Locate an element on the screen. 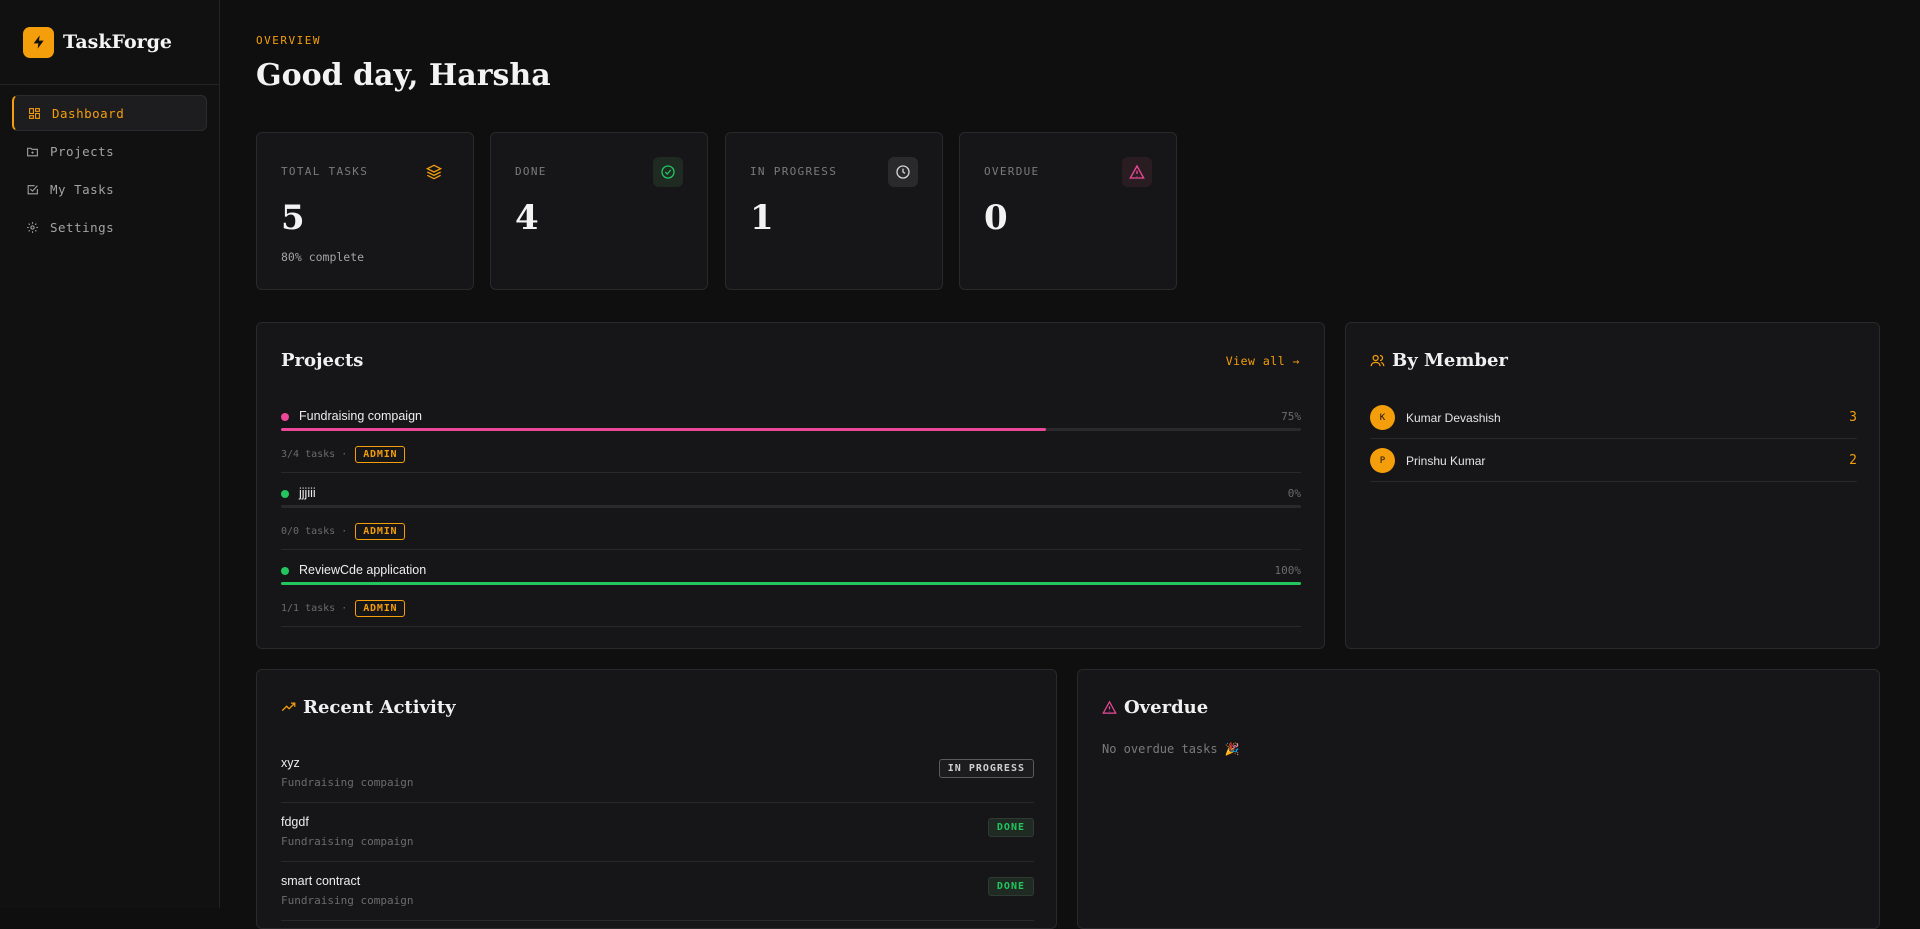  overdue-panel: Overdue No overdue tasks 🎉 is located at coordinates (1478, 799).